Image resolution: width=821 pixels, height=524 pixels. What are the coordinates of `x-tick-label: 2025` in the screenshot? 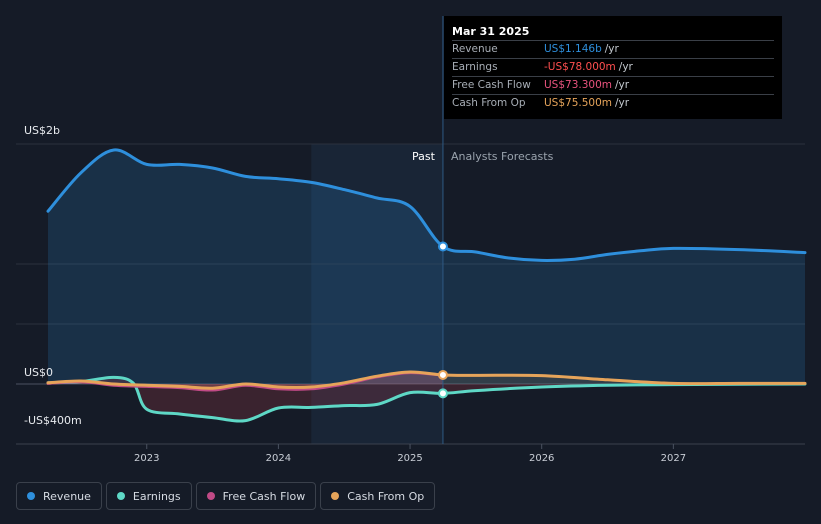 It's located at (409, 458).